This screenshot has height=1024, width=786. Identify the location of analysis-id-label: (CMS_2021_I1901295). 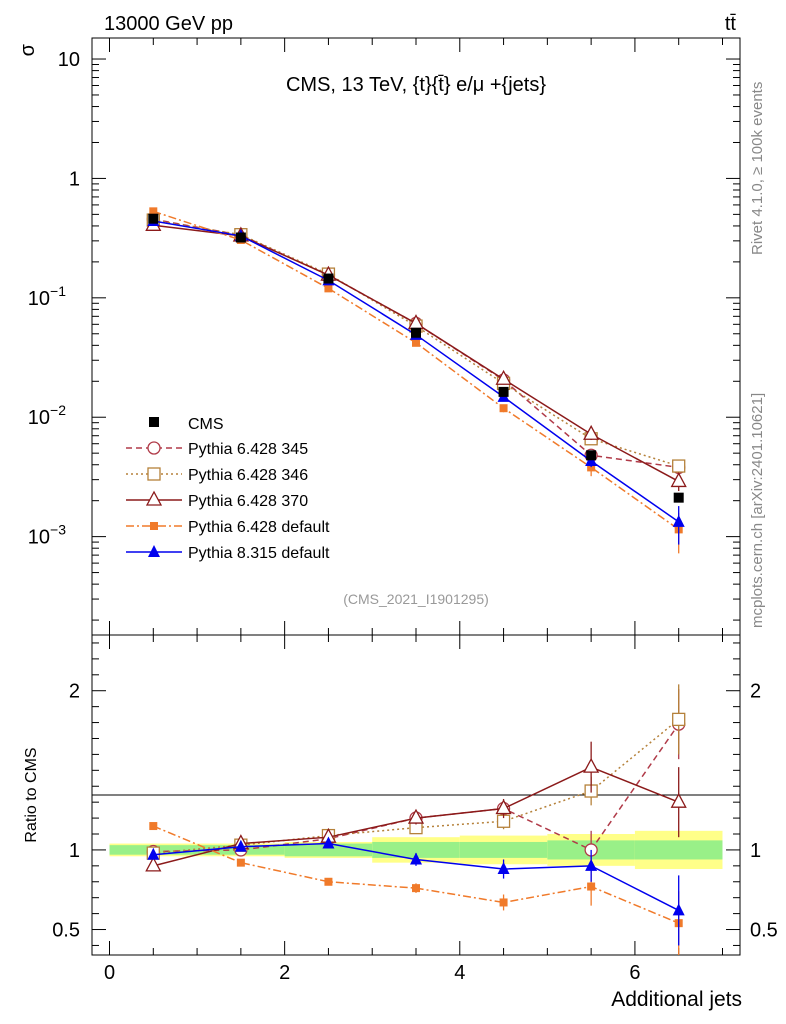
(416, 599).